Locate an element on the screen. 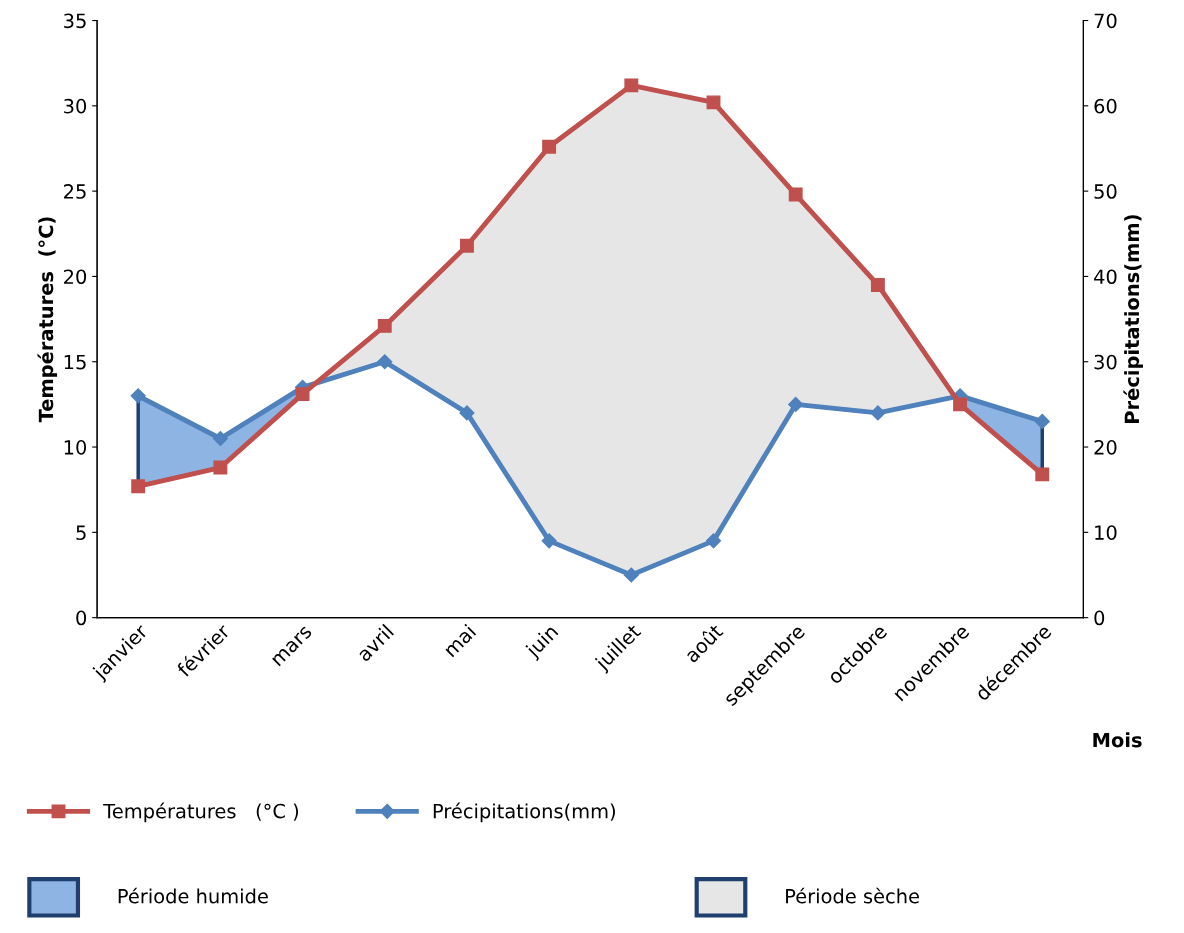 The image size is (1184, 933). y2-axis-title: Précipitations(mm) is located at coordinates (1133, 319).